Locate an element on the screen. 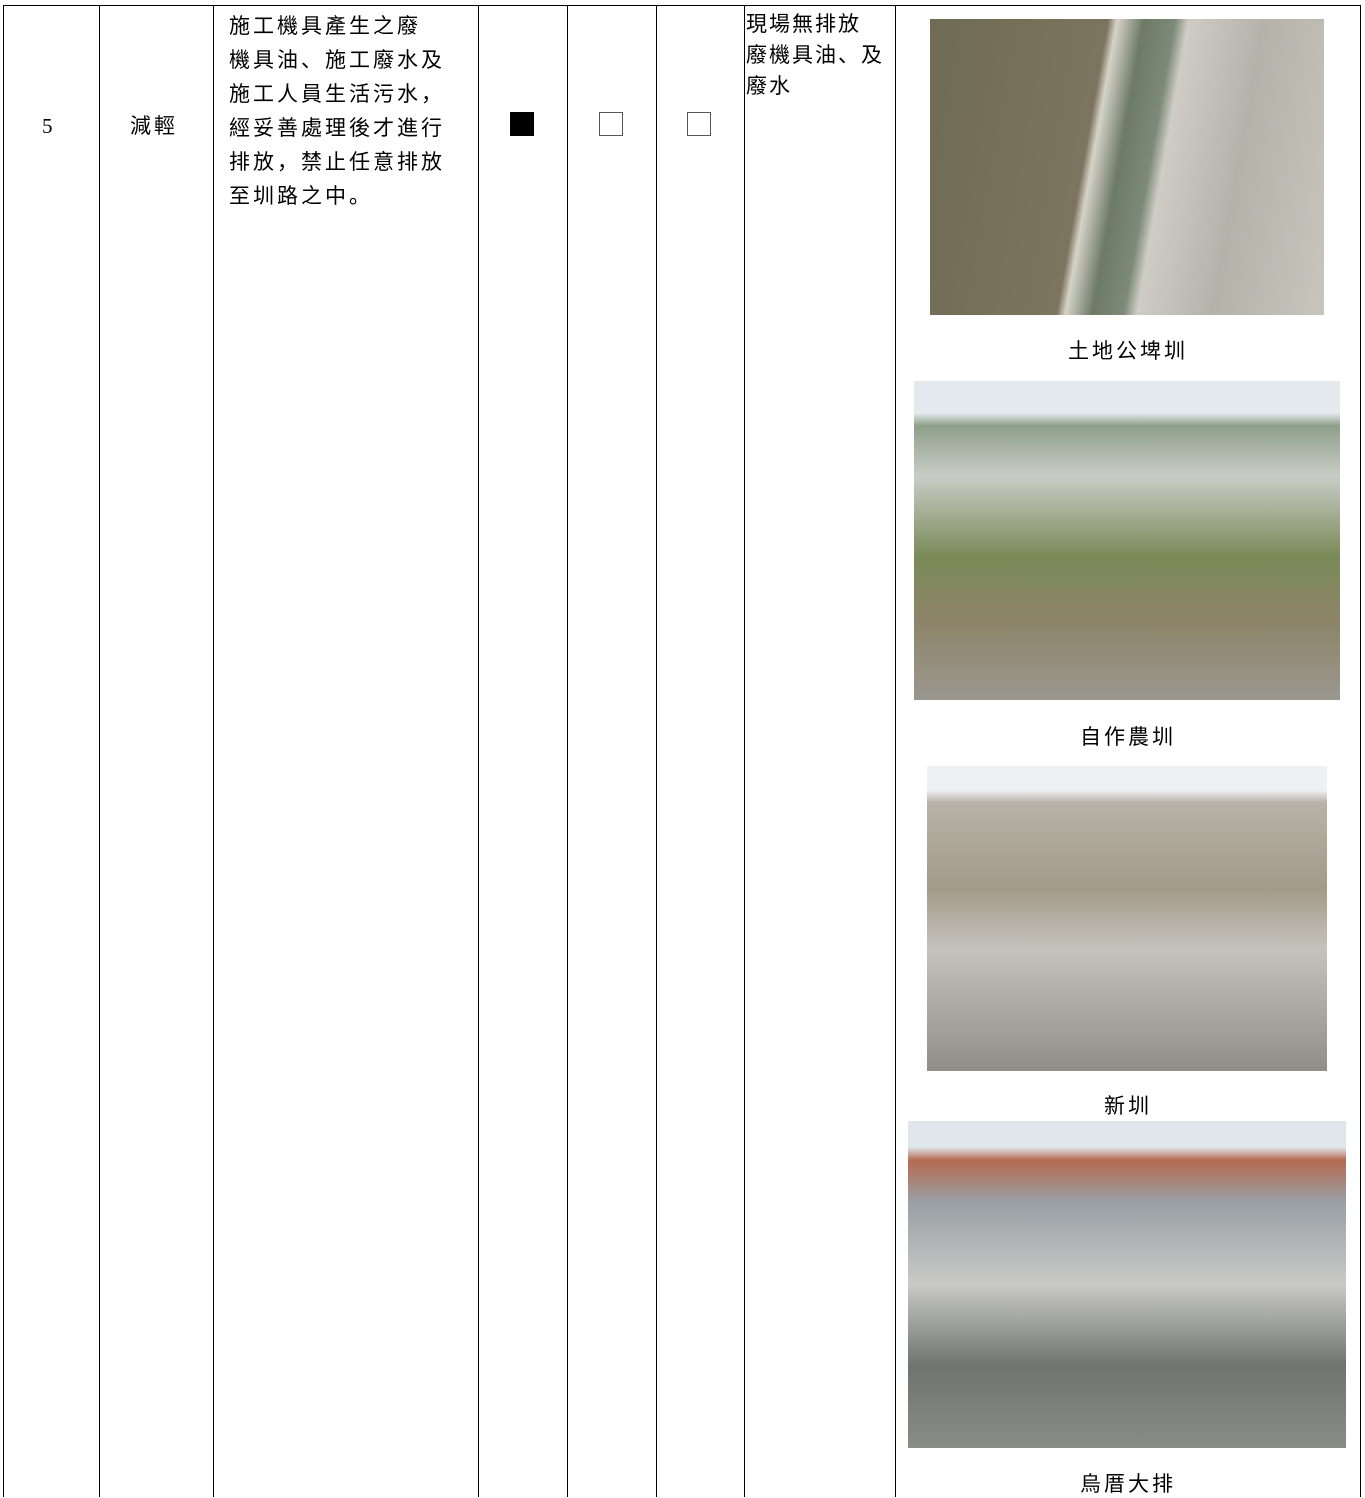 Image resolution: width=1365 pixels, height=1498 pixels. photo-caption: 新圳 is located at coordinates (1128, 1106).